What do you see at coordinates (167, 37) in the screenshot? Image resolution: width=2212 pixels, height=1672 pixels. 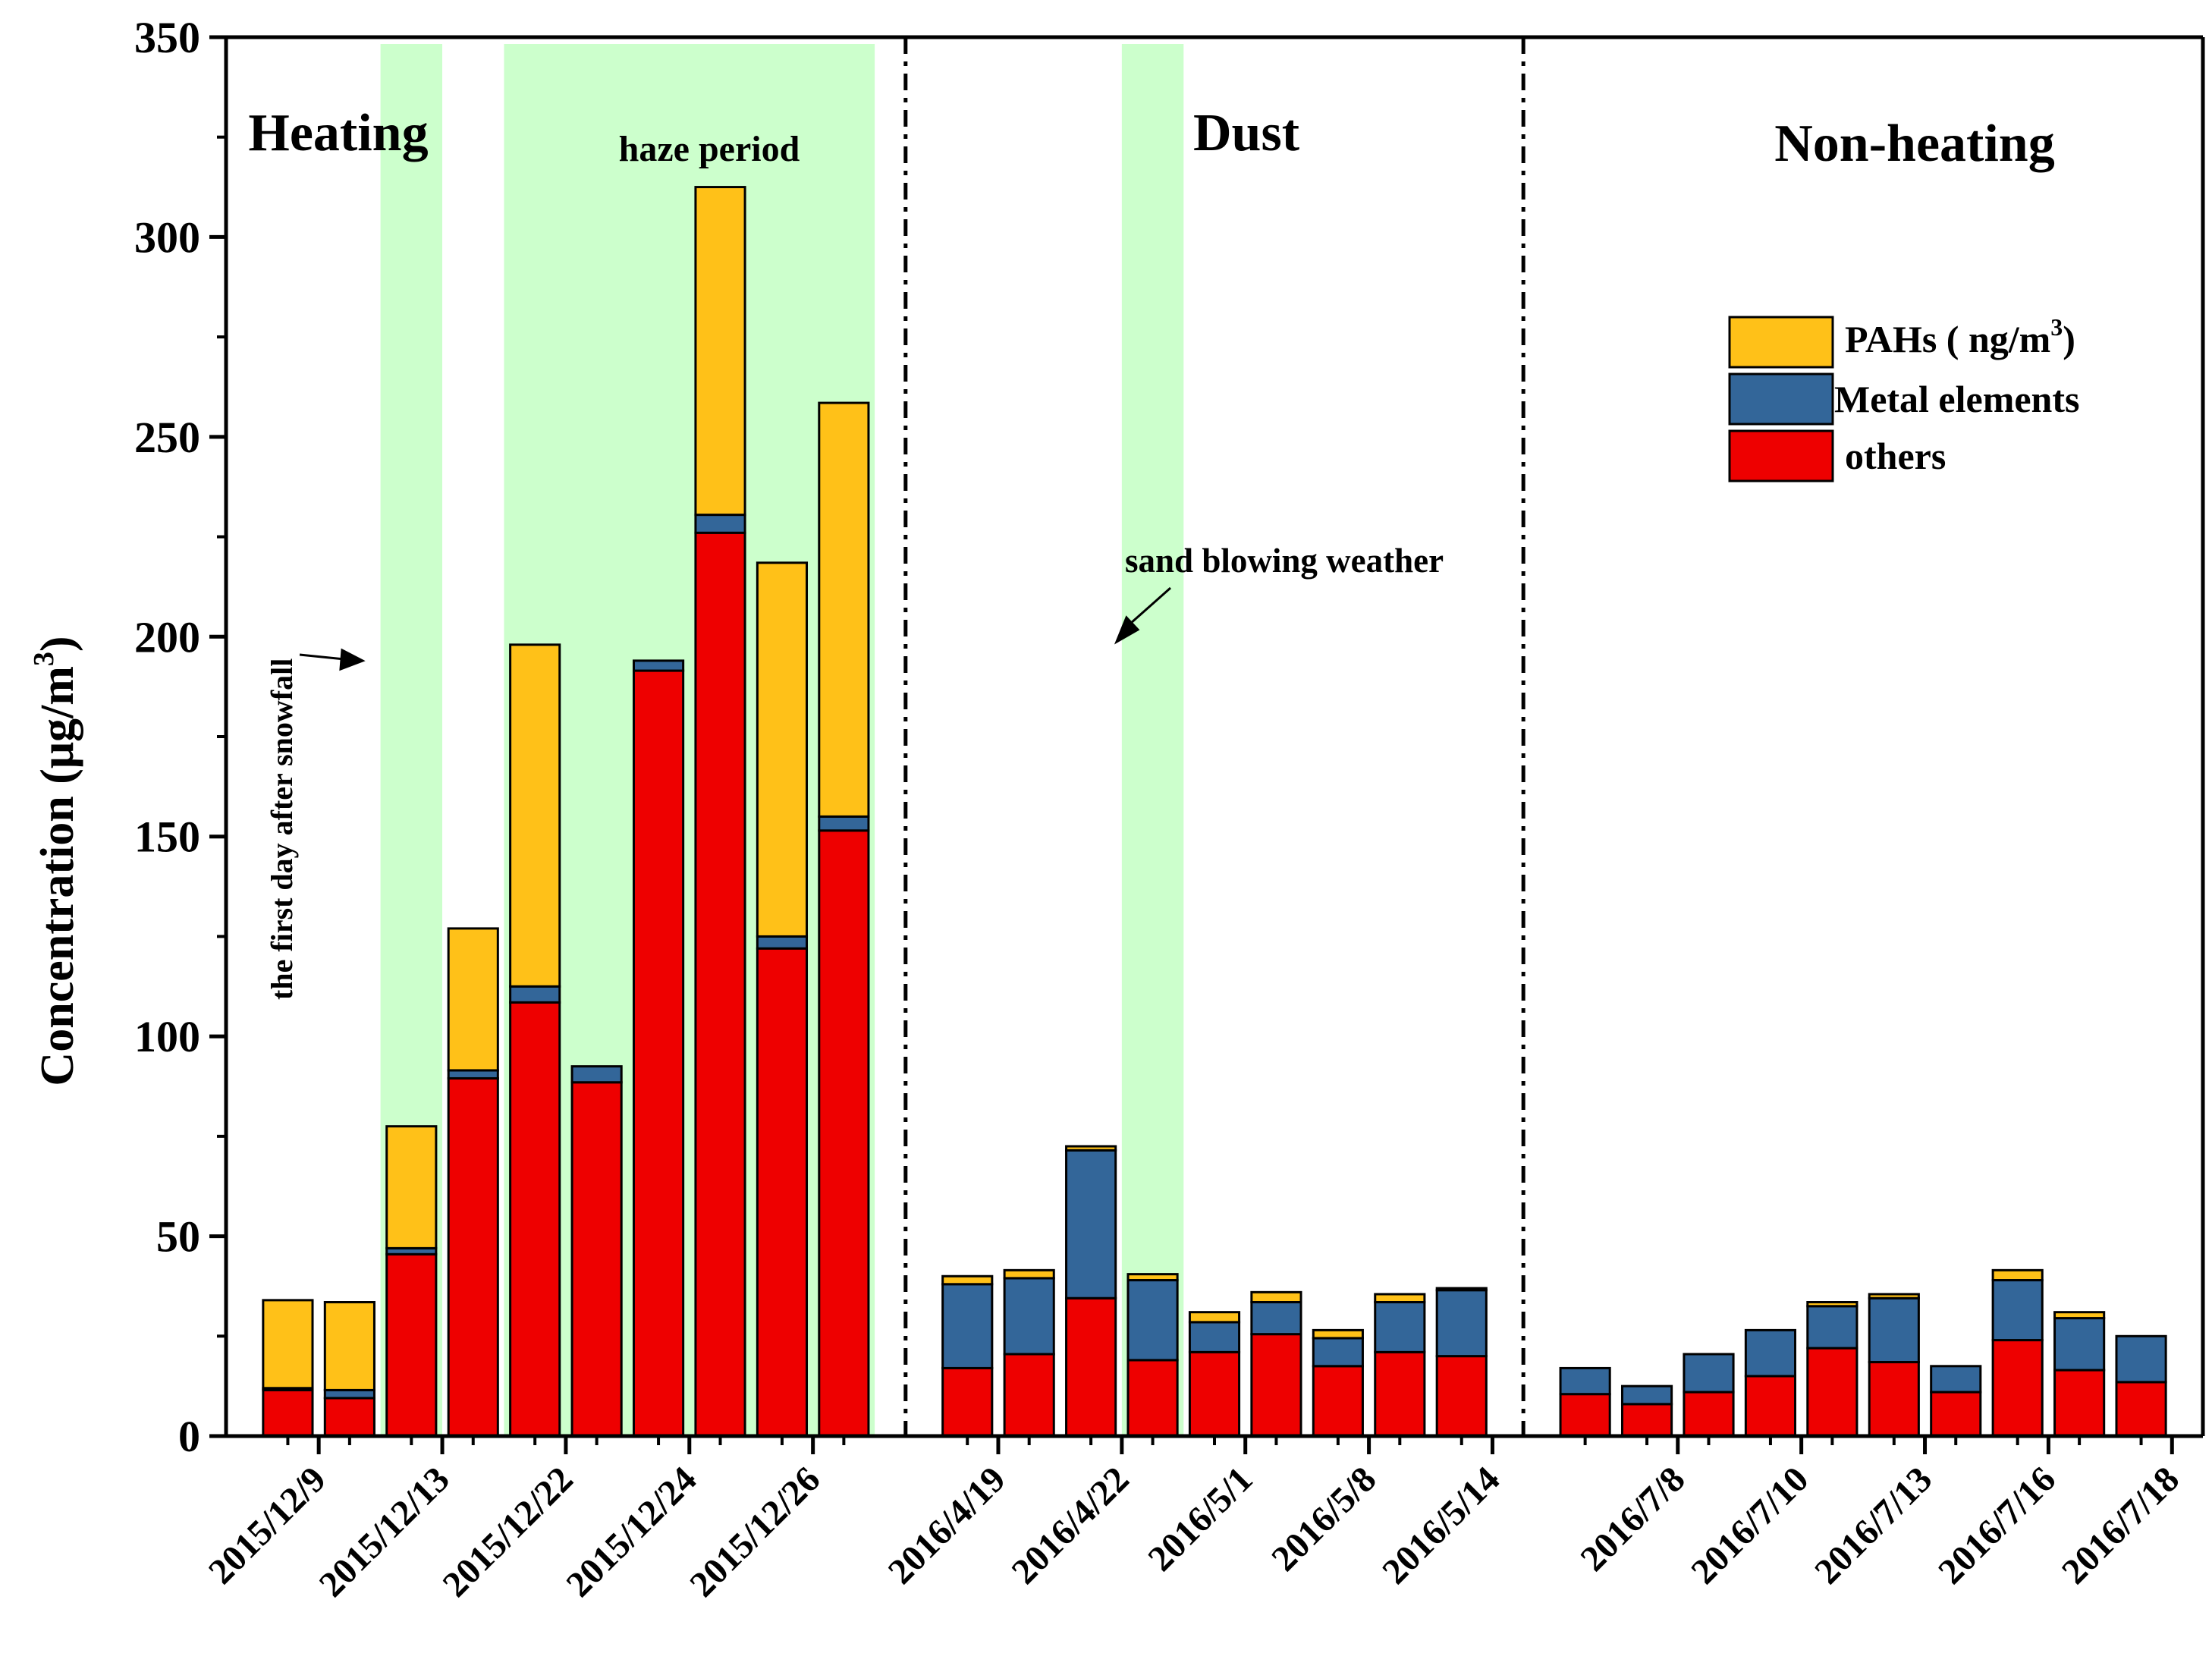 I see `y-tick-label-350: 350` at bounding box center [167, 37].